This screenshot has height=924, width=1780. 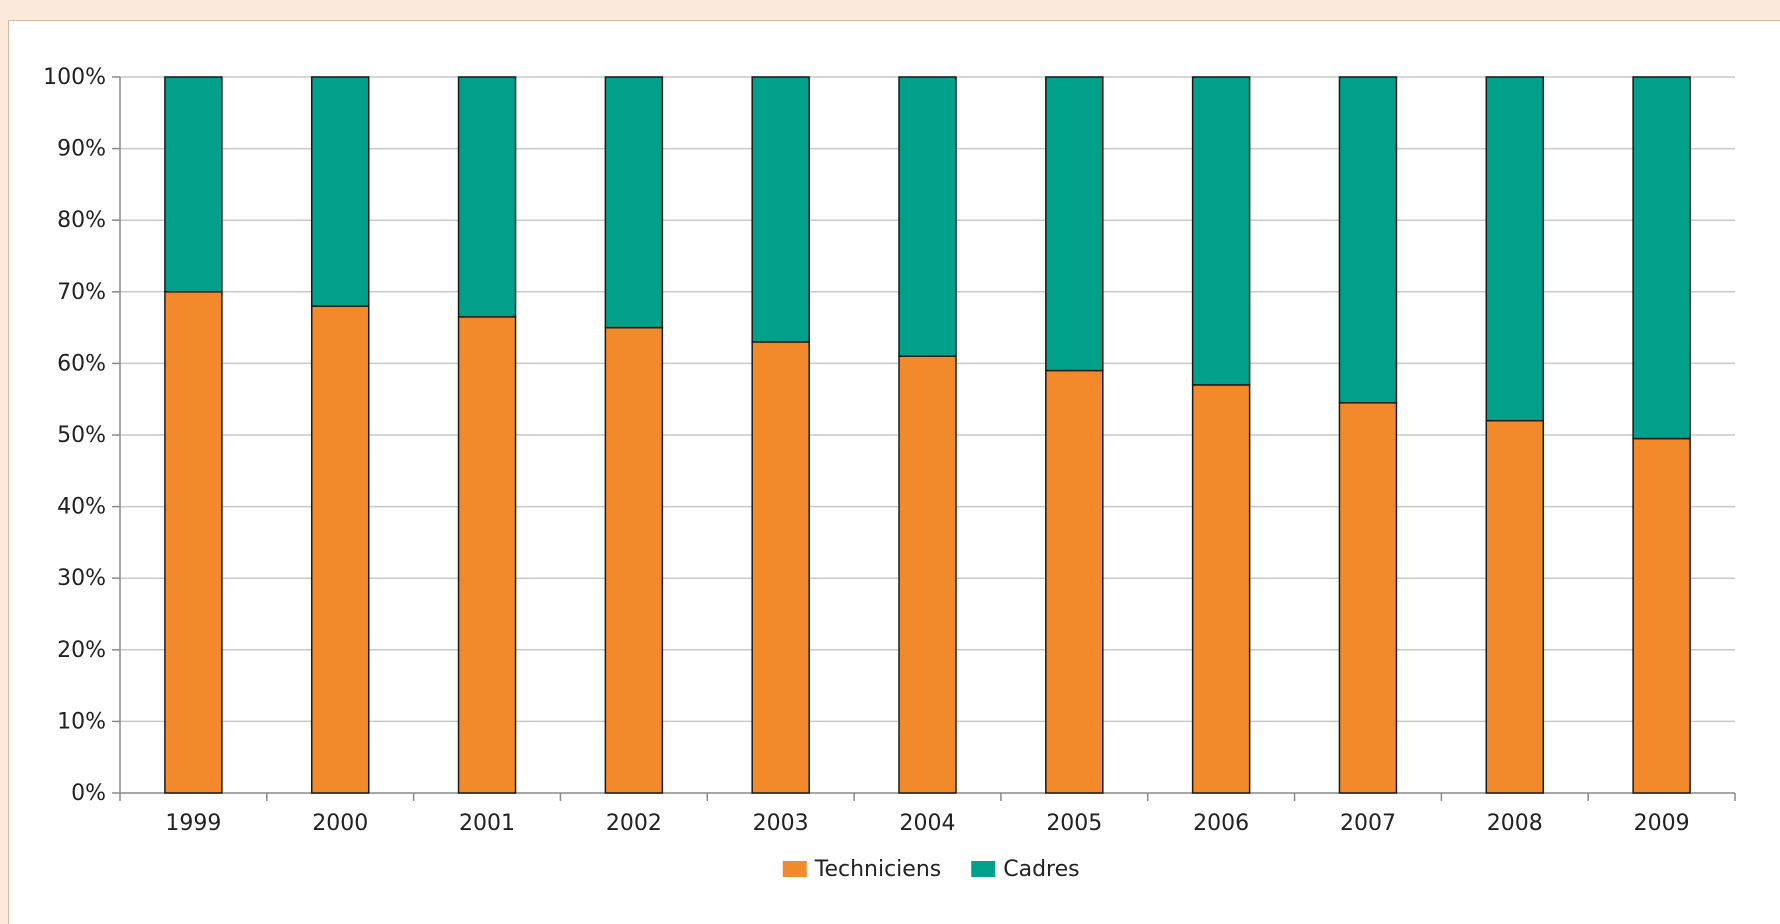 What do you see at coordinates (794, 869) in the screenshot?
I see `legend-swatch-techniciens` at bounding box center [794, 869].